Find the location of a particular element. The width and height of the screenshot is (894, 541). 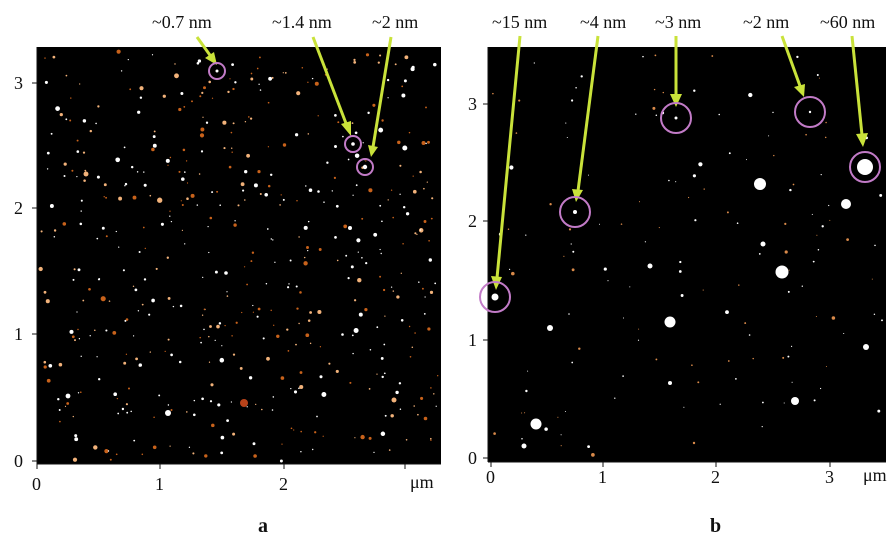

panel-b-ytick-2: 2 is located at coordinates (472, 221).